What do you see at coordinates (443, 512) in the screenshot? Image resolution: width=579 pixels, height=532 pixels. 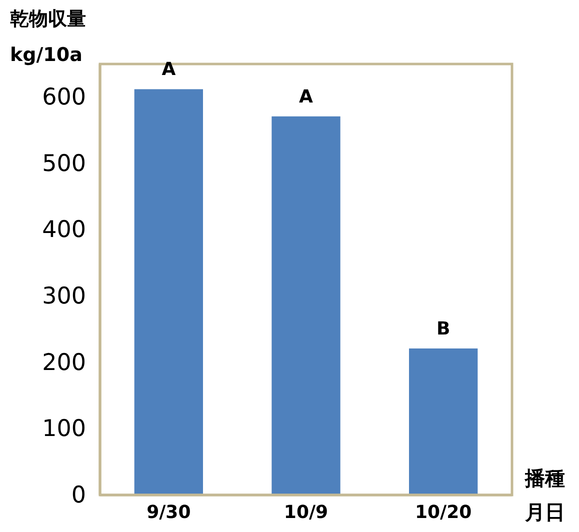 I see `x-tick-label: 10/20` at bounding box center [443, 512].